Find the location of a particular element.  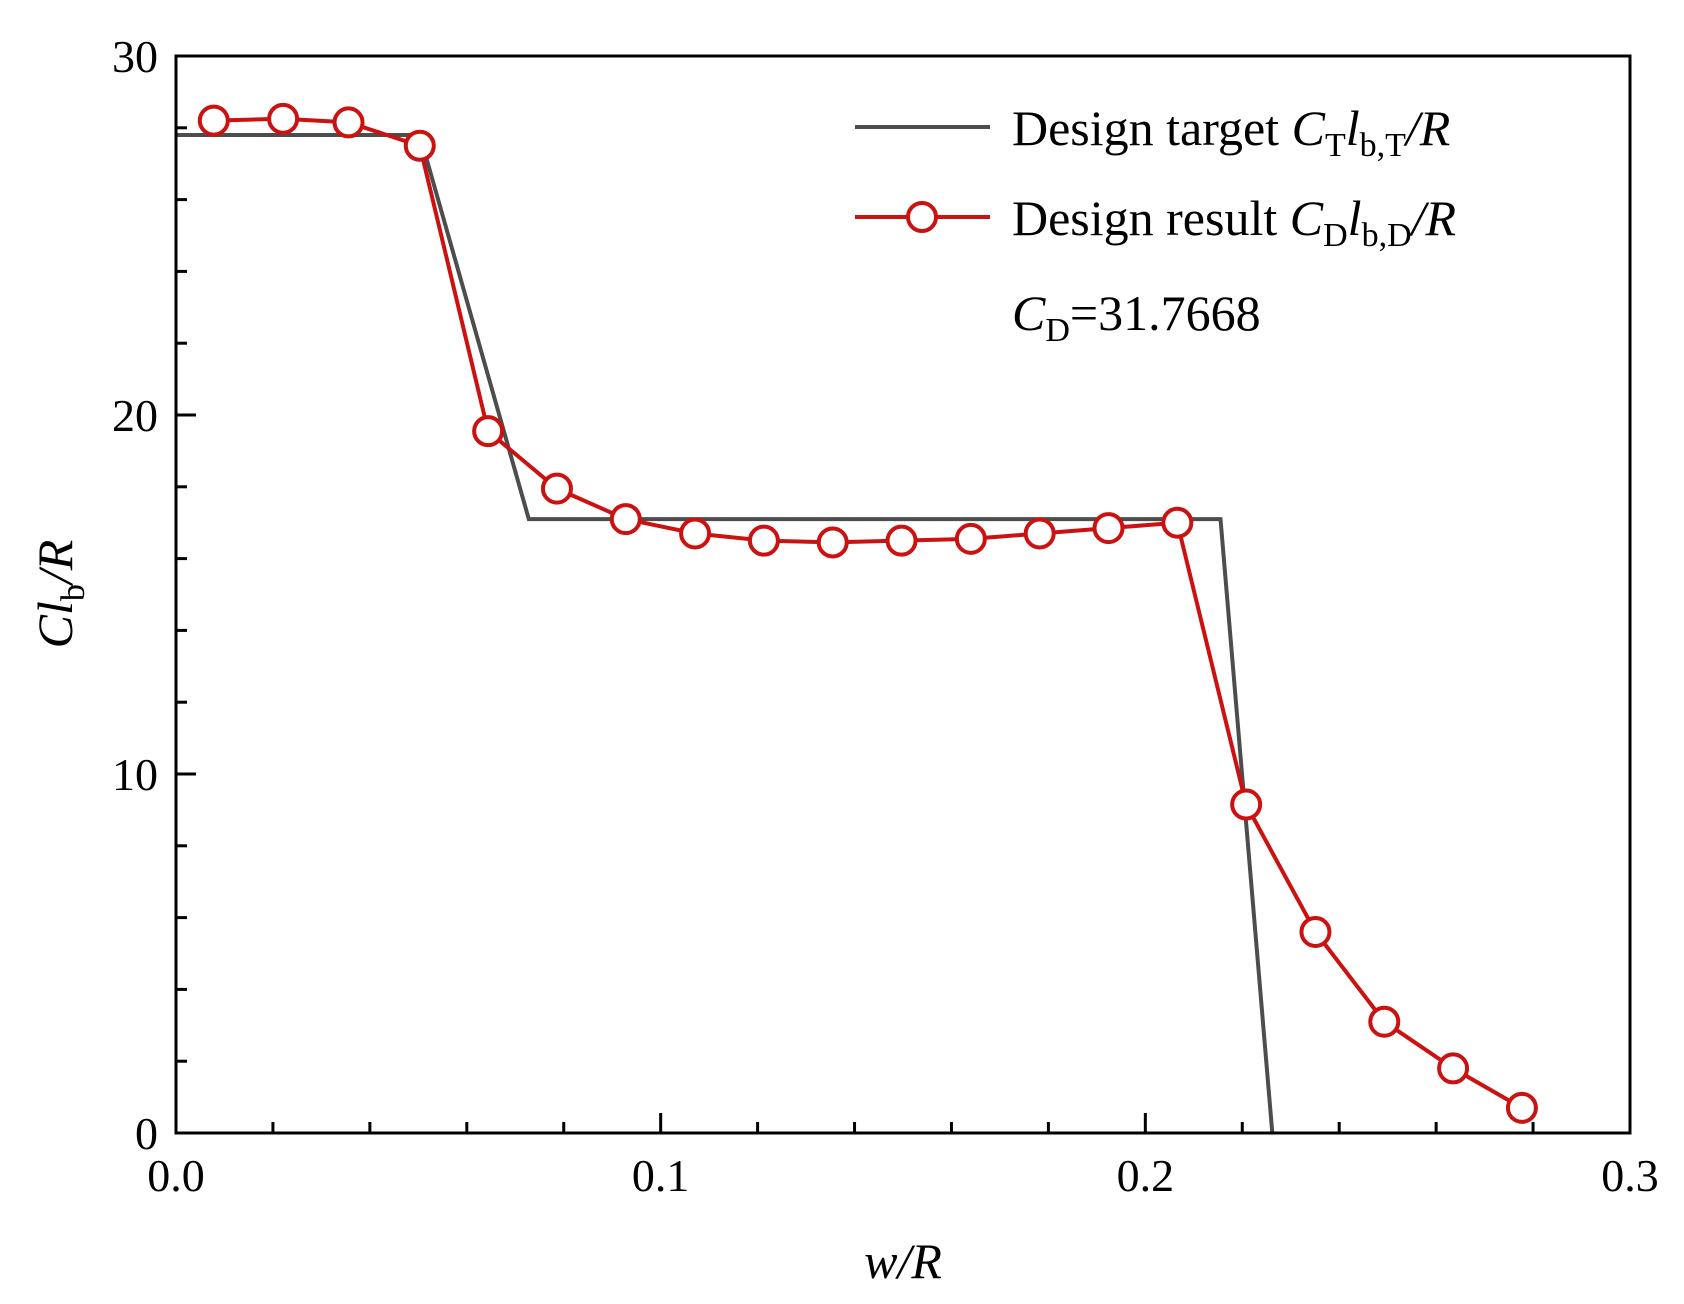

legend-target-C-sub: T is located at coordinates (1335, 145).